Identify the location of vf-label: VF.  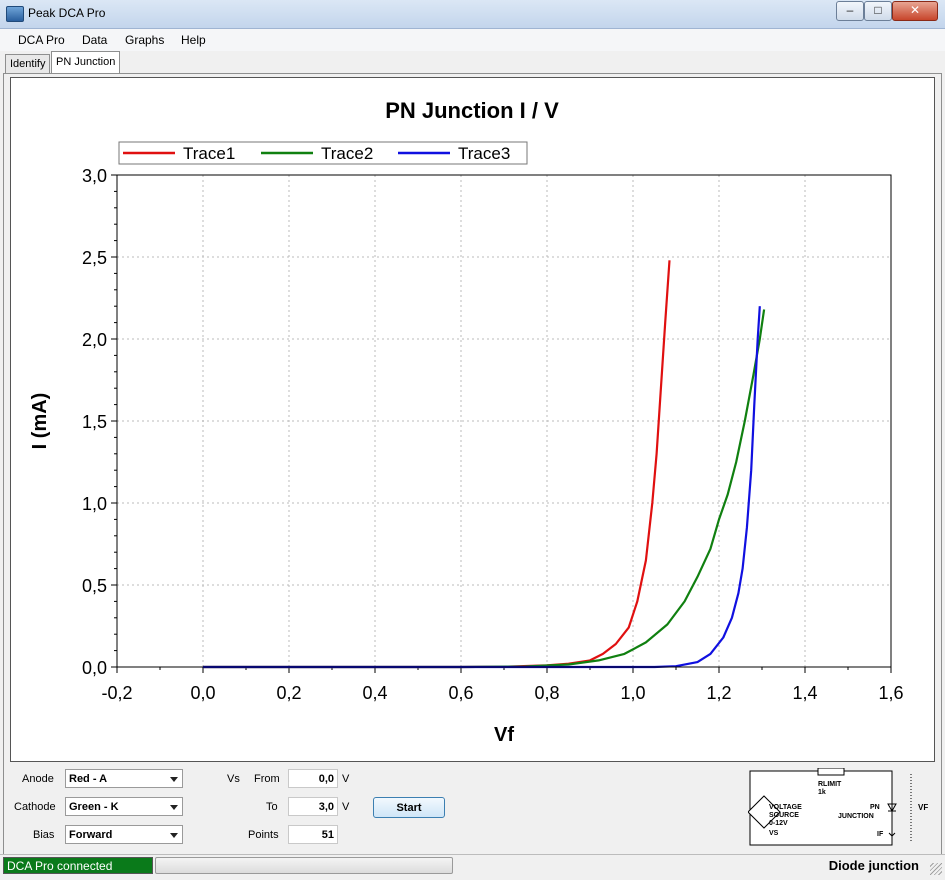
(923, 807).